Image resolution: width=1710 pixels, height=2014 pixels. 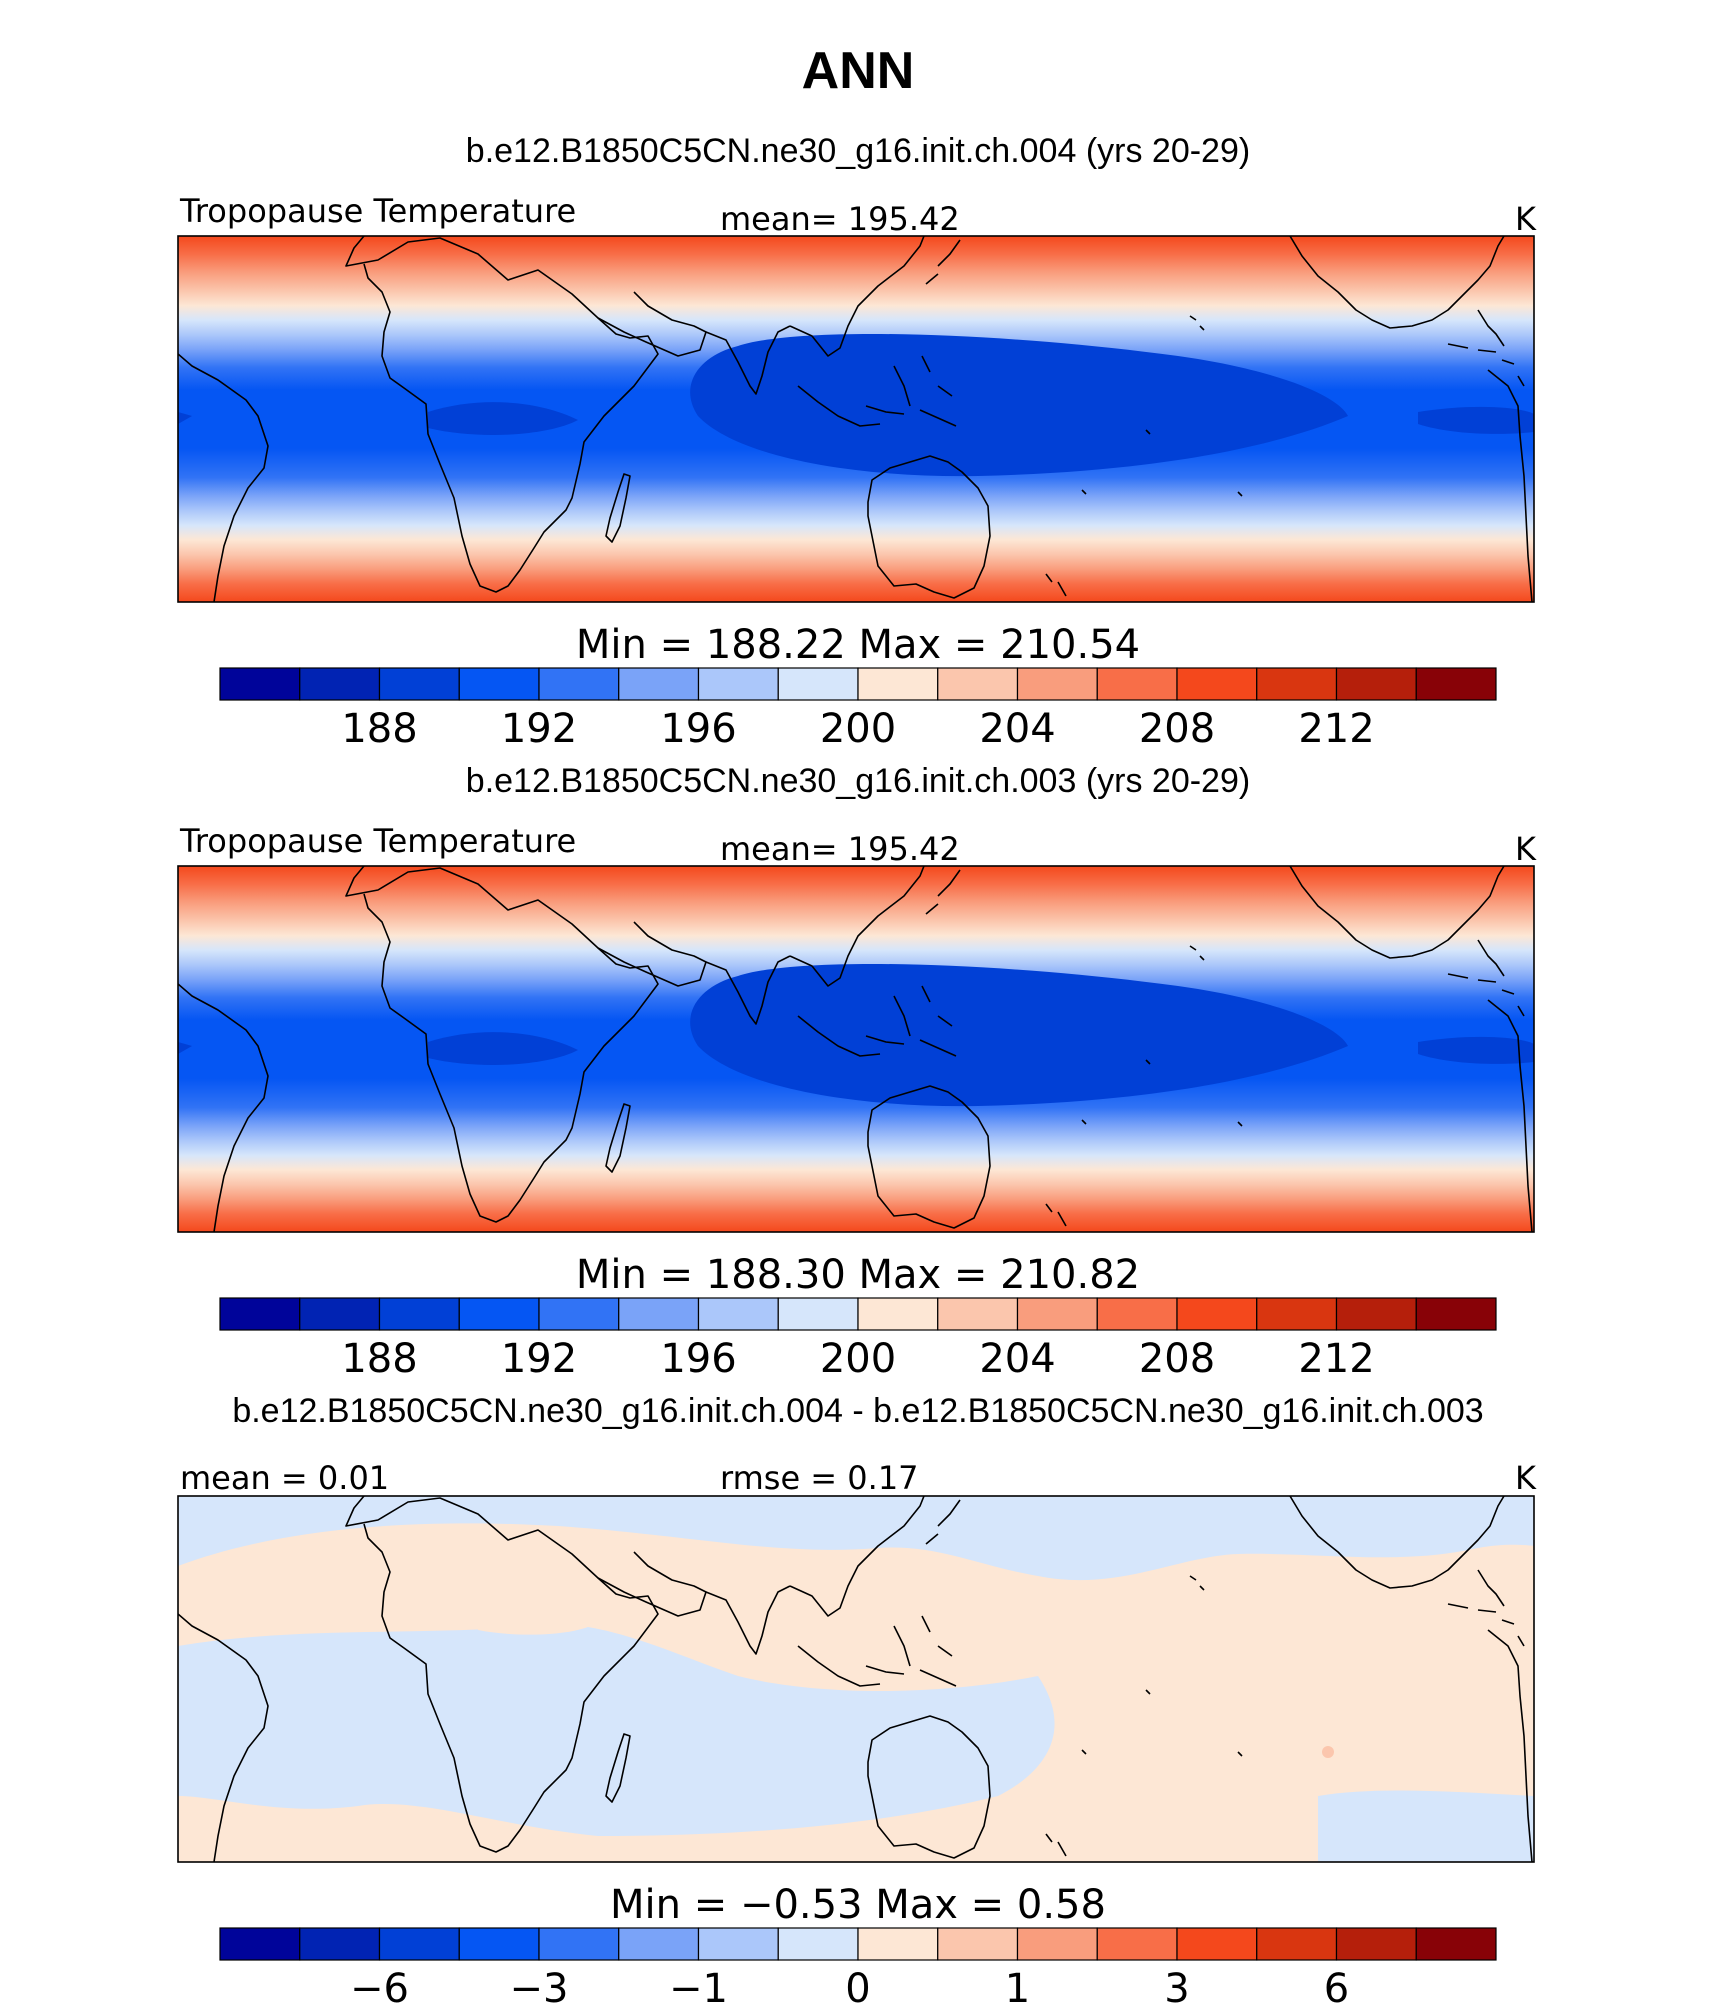 I want to click on colorbar-tick-label: 208, so click(x=1177, y=1359).